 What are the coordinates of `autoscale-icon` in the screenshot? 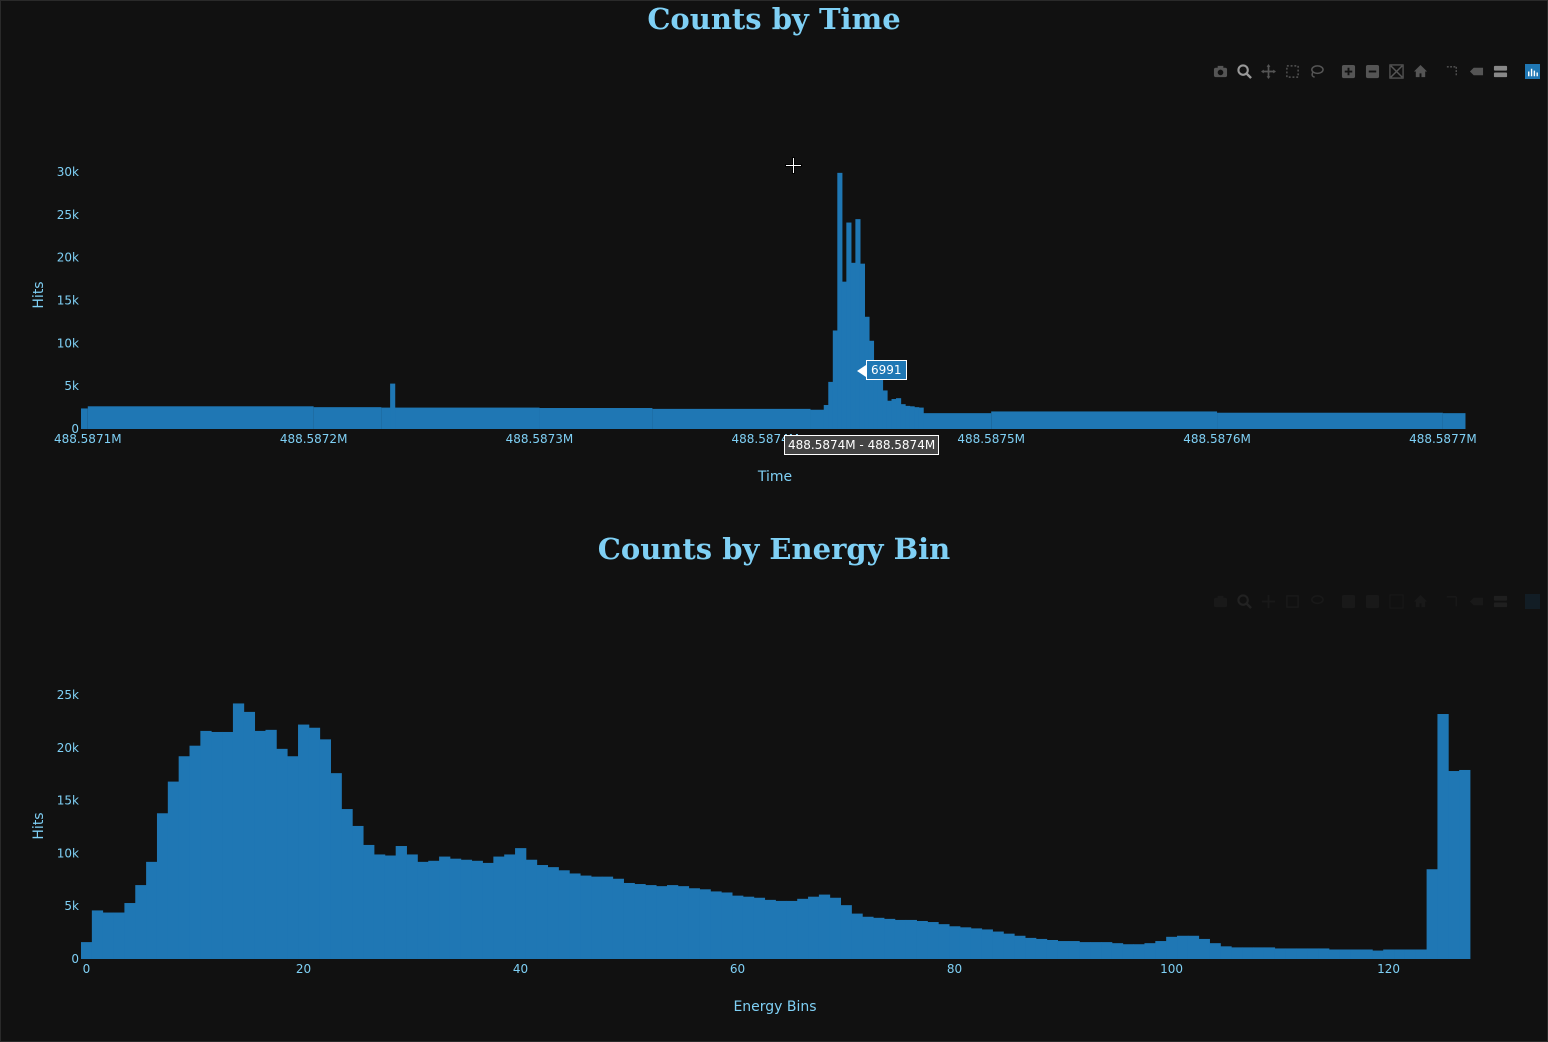 It's located at (1396, 601).